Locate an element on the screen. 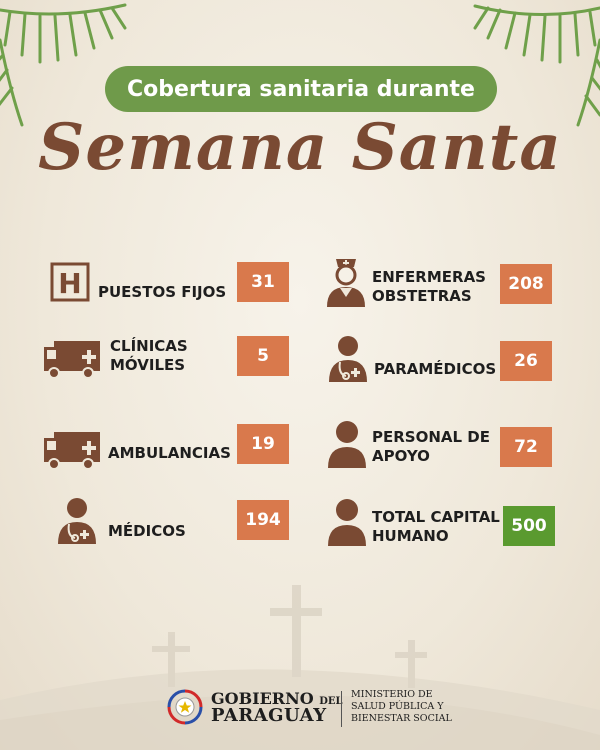 The width and height of the screenshot is (600, 750). stat-label-line1: ENFERMERAS is located at coordinates (429, 277).